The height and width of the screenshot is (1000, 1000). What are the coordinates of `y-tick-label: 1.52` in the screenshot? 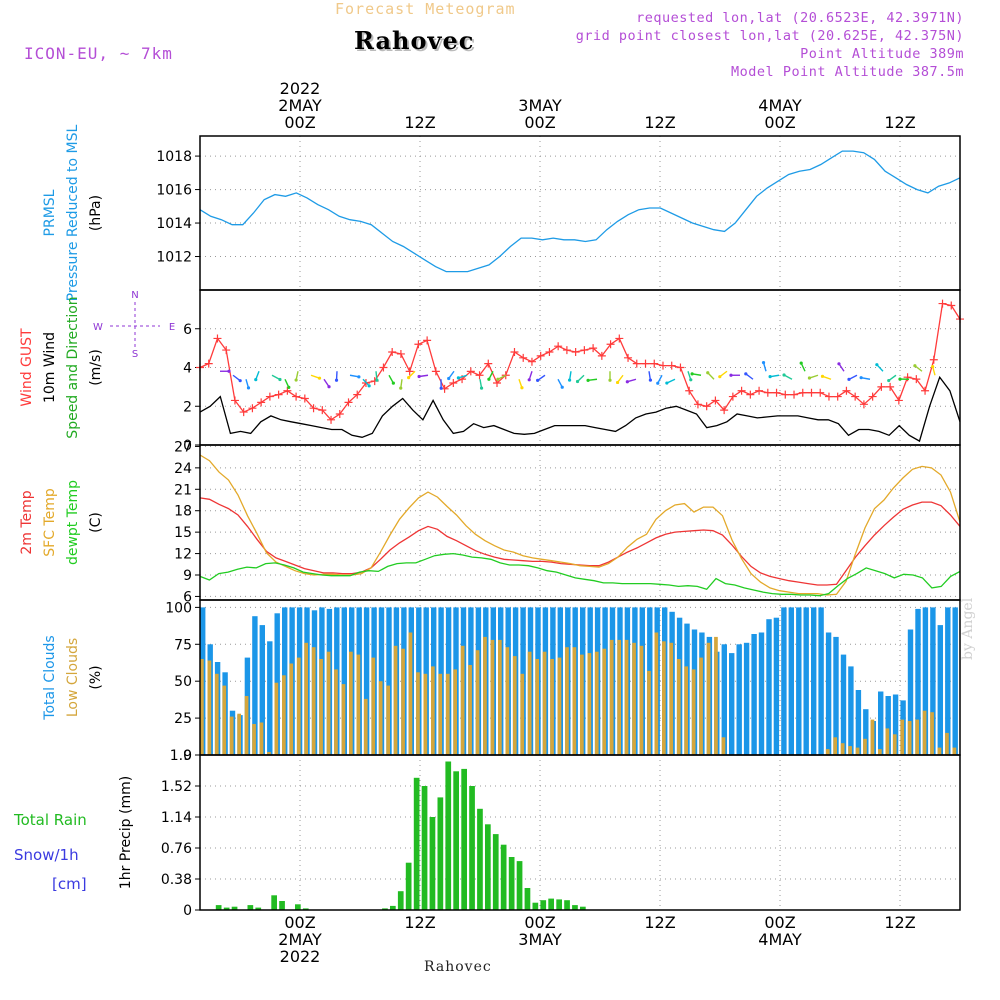 It's located at (176, 787).